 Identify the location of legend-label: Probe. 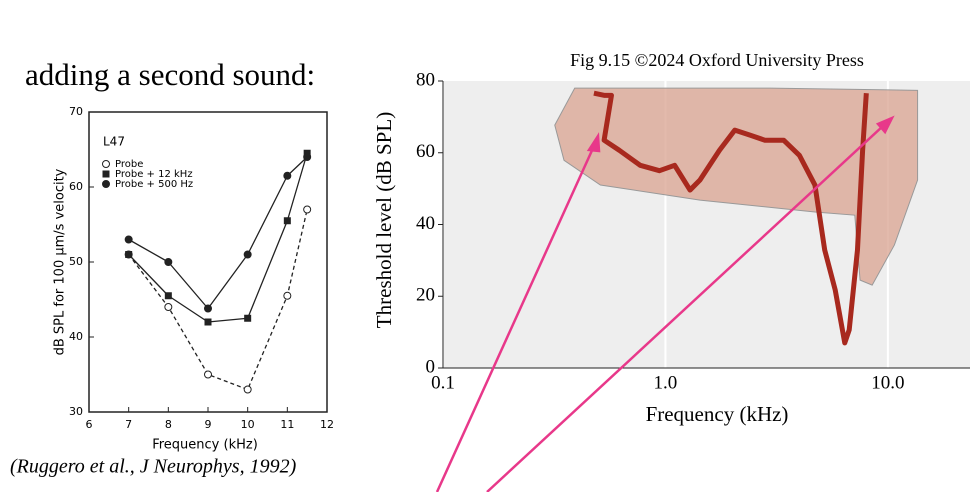
(129, 164).